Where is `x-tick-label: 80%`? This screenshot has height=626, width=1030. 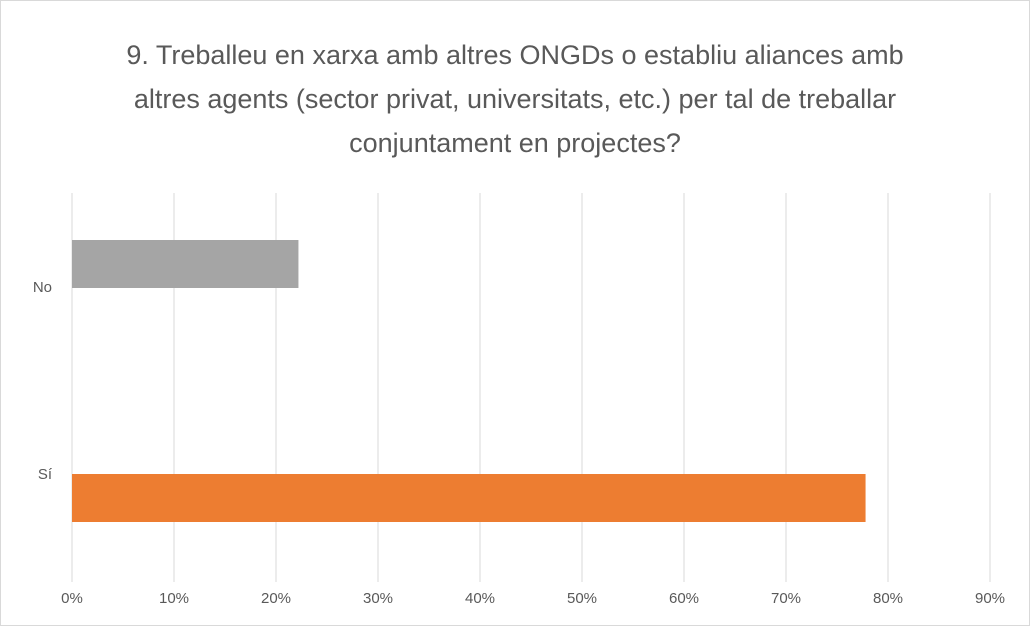
x-tick-label: 80% is located at coordinates (888, 598).